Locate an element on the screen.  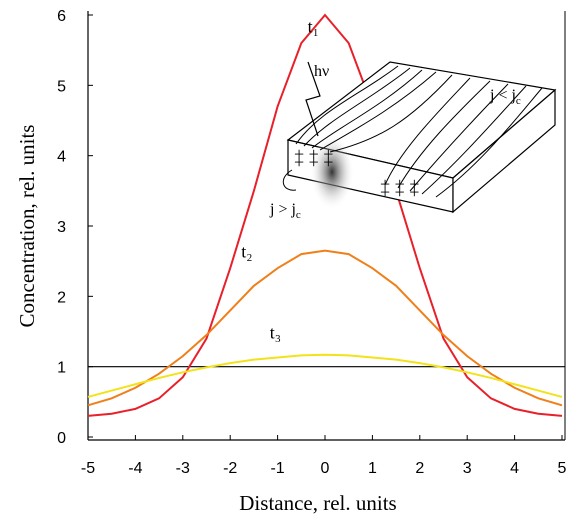
low-current-label: j < jc is located at coordinates (505, 97).